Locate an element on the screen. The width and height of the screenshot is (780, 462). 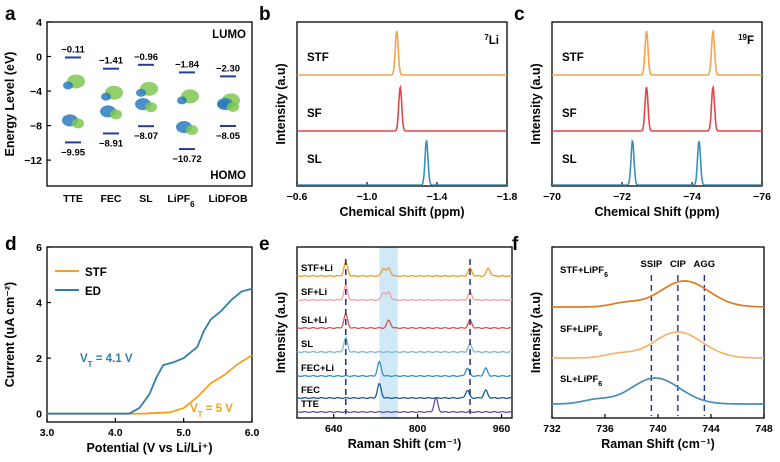
band-annotation: AGG is located at coordinates (705, 264).